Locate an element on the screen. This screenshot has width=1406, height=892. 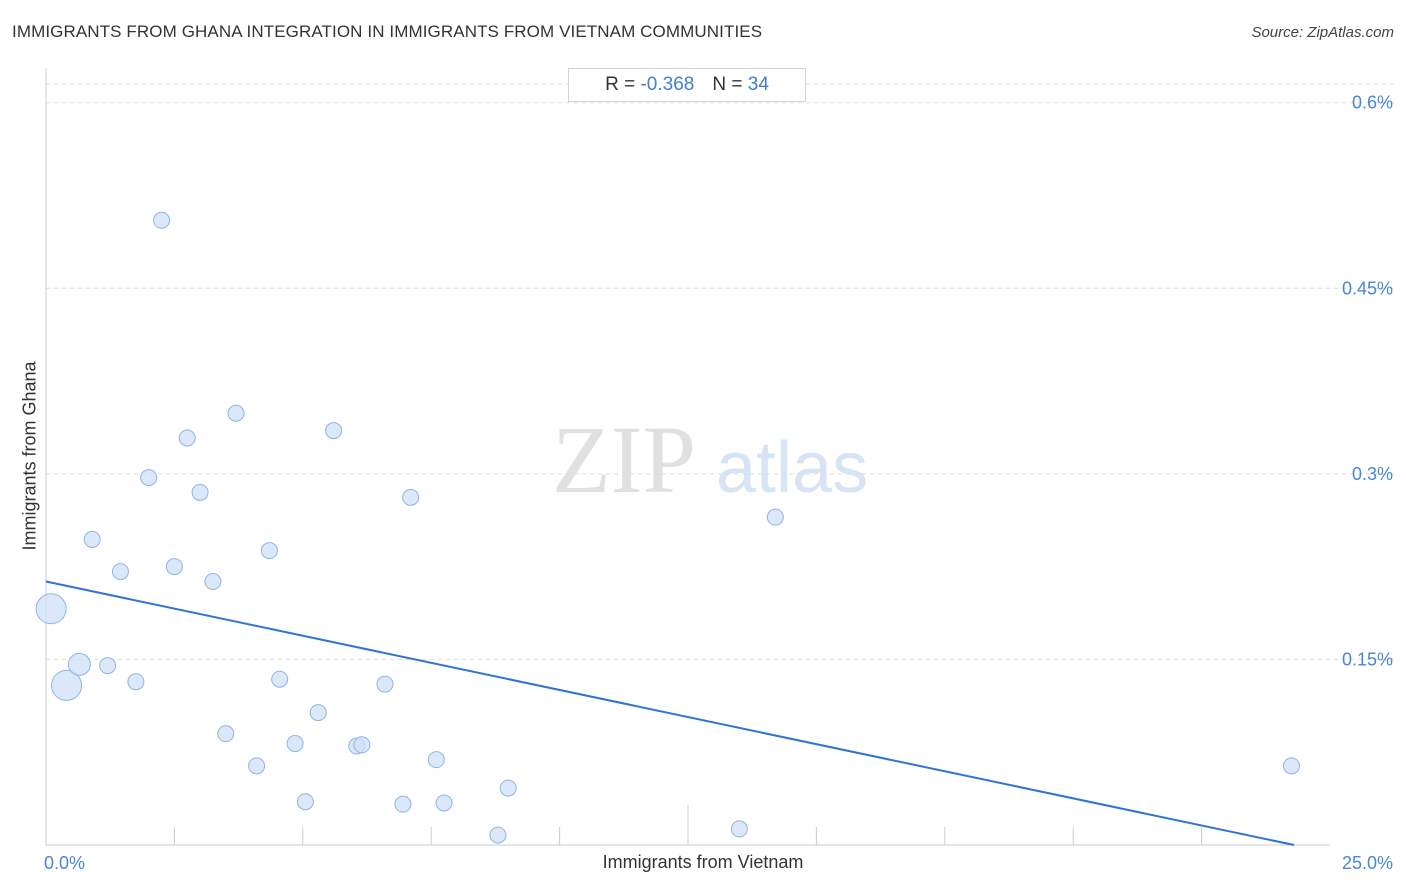
y-tick-label: 0.45% is located at coordinates (1367, 288).